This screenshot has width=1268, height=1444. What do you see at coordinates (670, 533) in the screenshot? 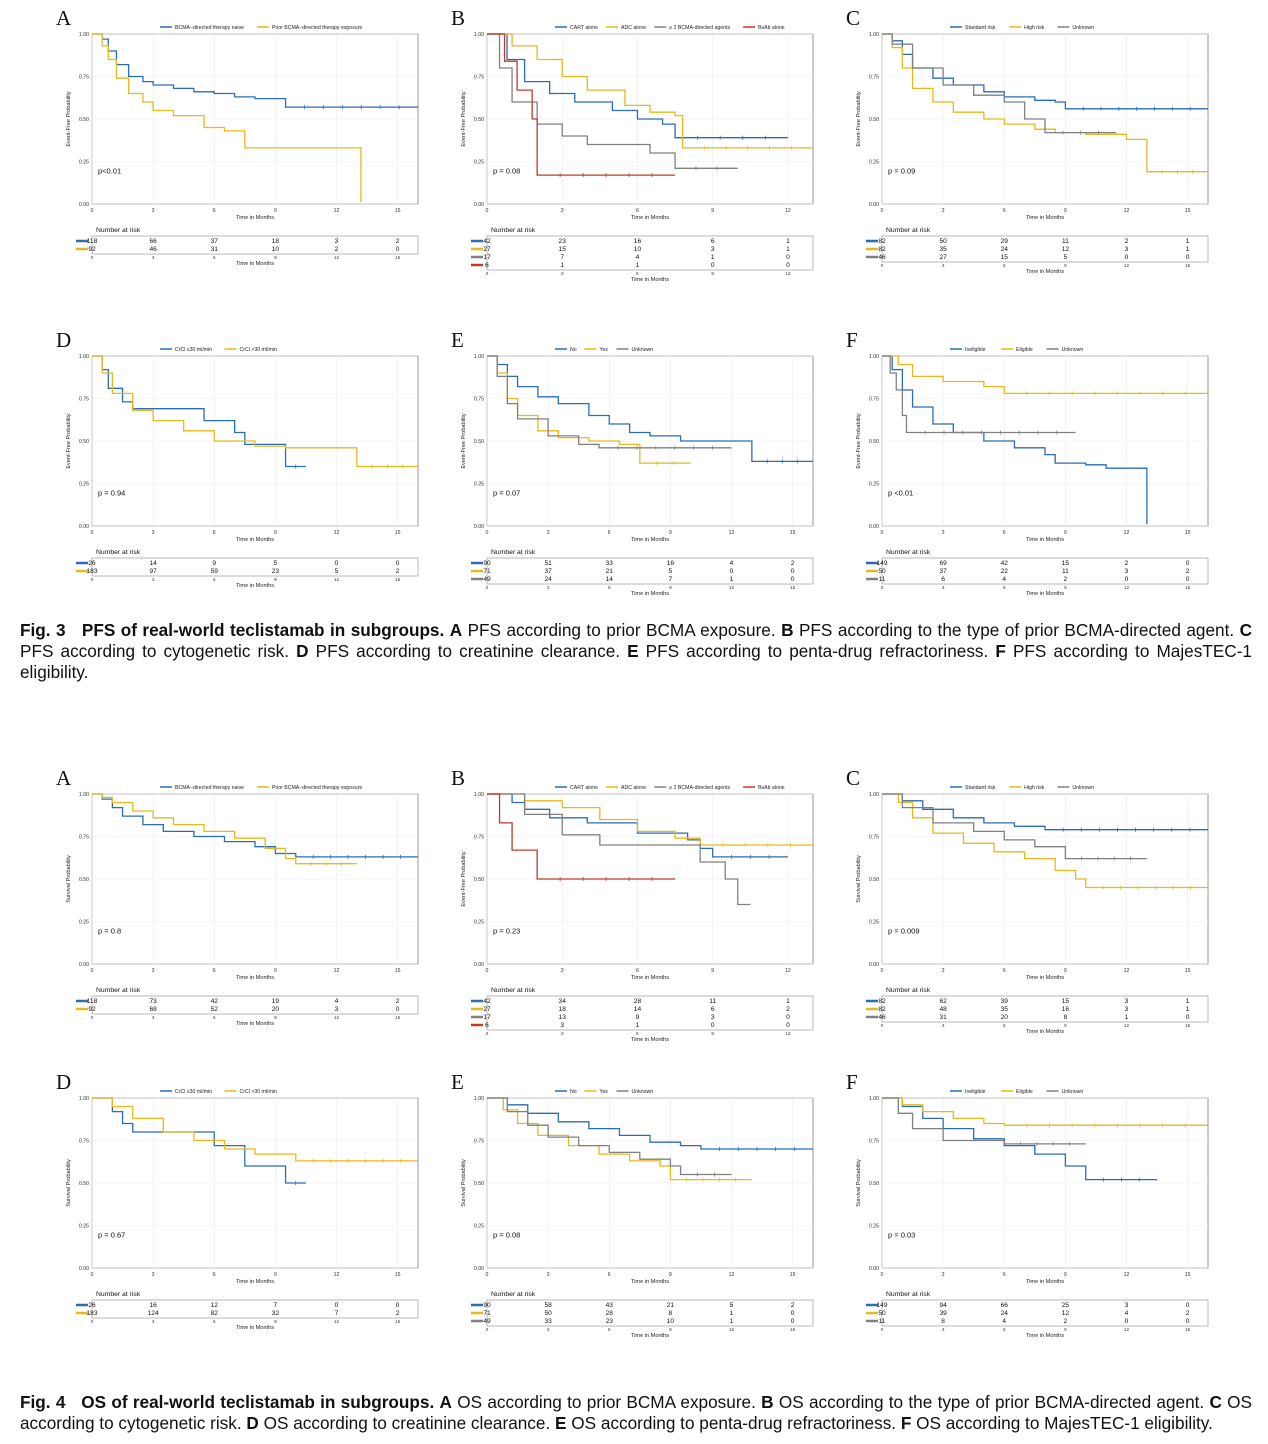
I see `x-tick-label: 9` at bounding box center [670, 533].